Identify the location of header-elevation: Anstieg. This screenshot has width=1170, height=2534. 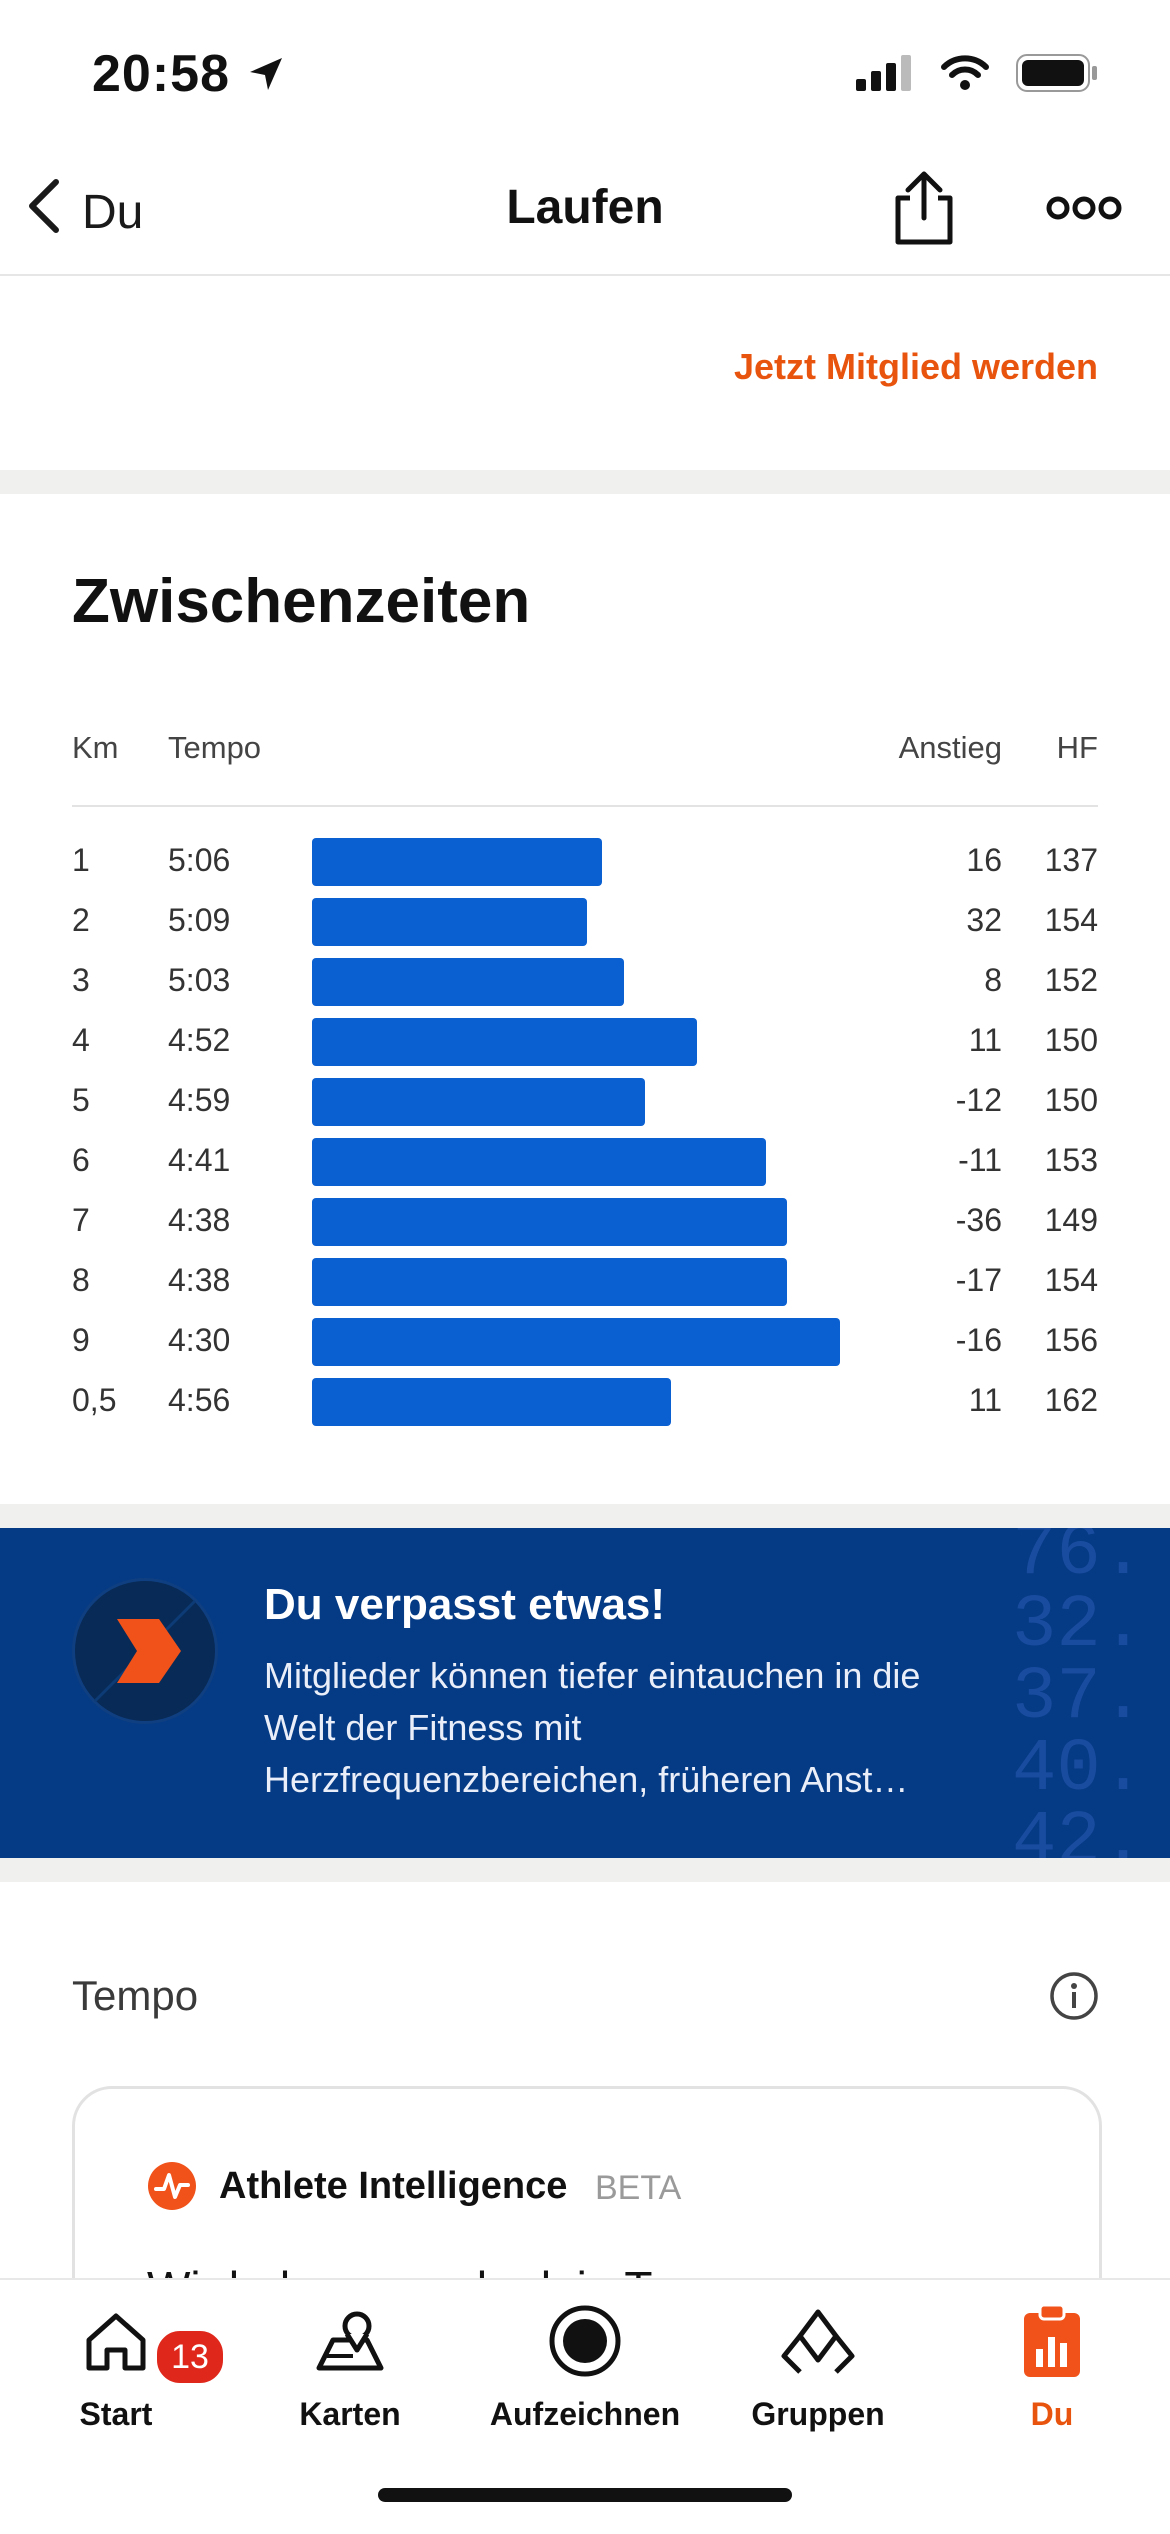
(950, 747).